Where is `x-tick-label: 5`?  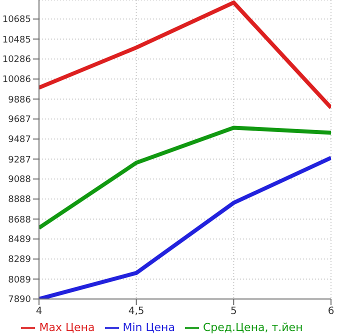 x-tick-label: 5 is located at coordinates (233, 312).